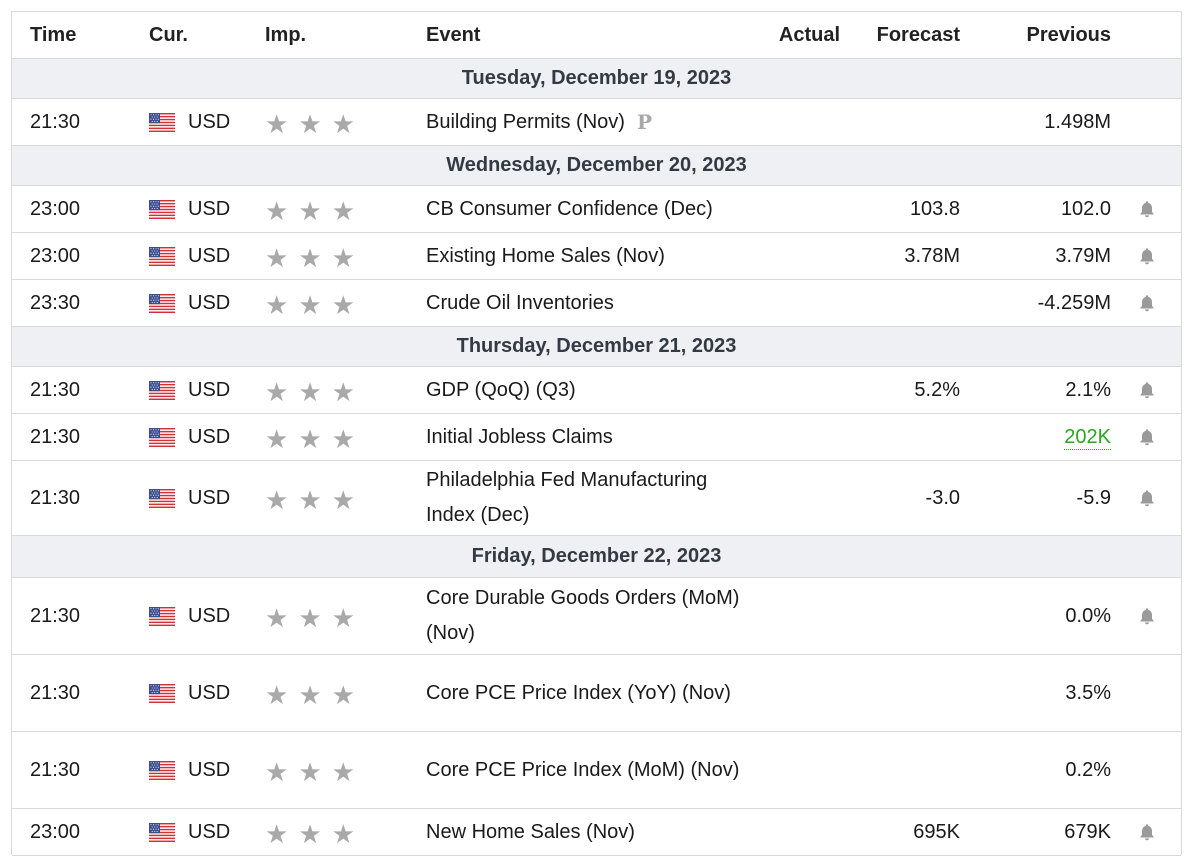 This screenshot has height=864, width=1190. I want to click on event-name: Crude Oil Inventories, so click(520, 302).